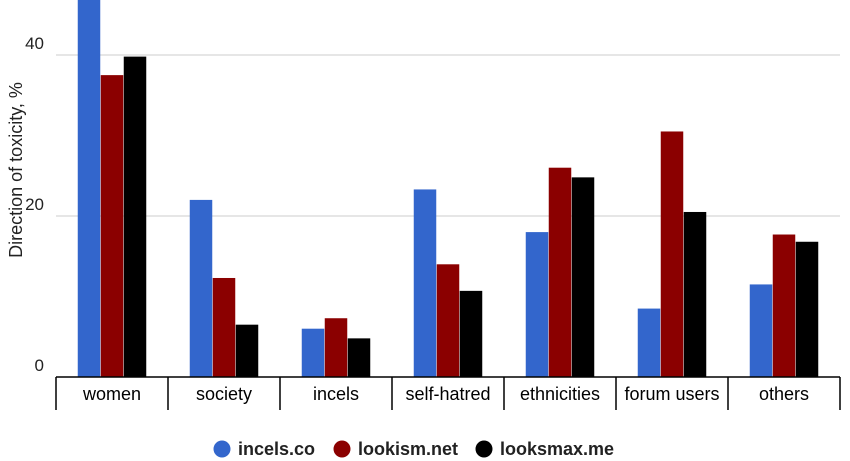 The height and width of the screenshot is (461, 850). I want to click on x-axis, so click(448, 393).